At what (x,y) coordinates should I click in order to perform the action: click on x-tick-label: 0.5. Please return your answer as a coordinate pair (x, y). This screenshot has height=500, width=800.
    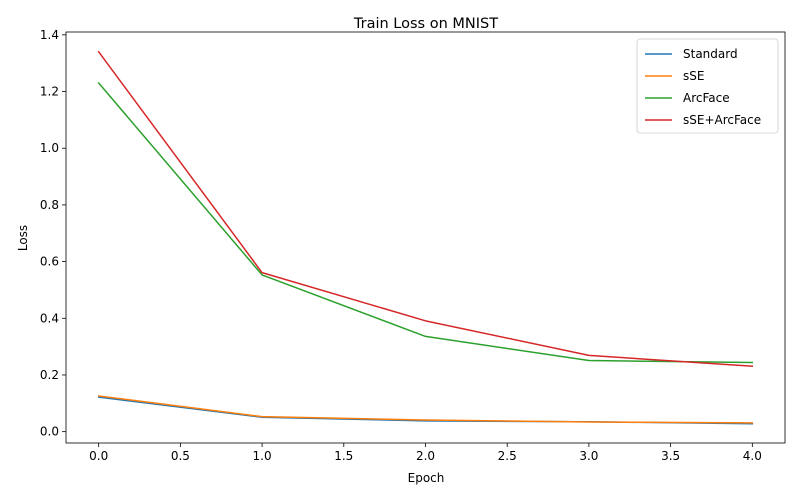
    Looking at the image, I should click on (180, 456).